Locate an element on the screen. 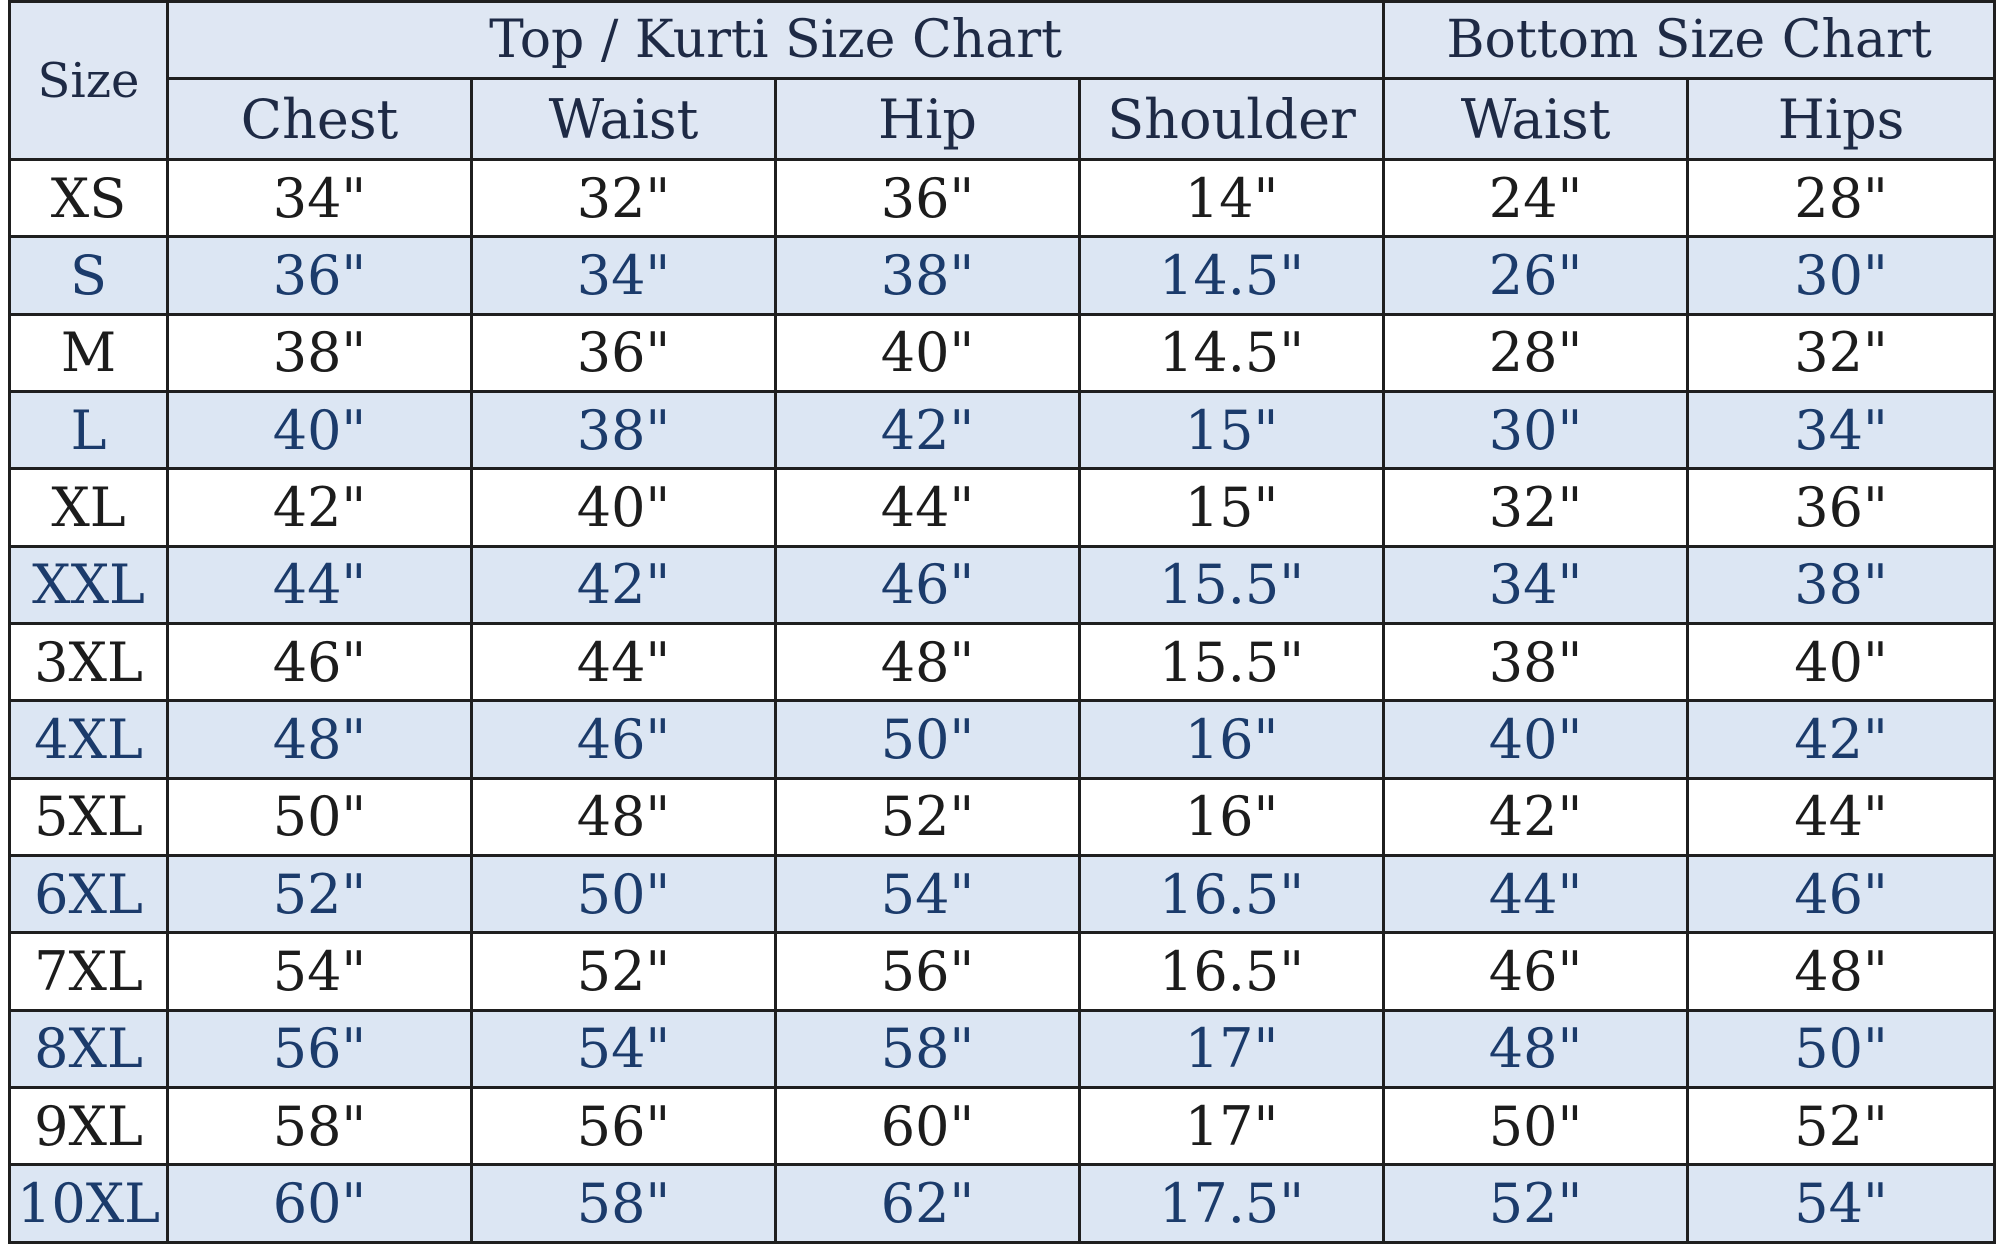 Image resolution: width=1998 pixels, height=1250 pixels. table-row: XS 34" 32" 36" 14" 24" 28" is located at coordinates (1002, 198).